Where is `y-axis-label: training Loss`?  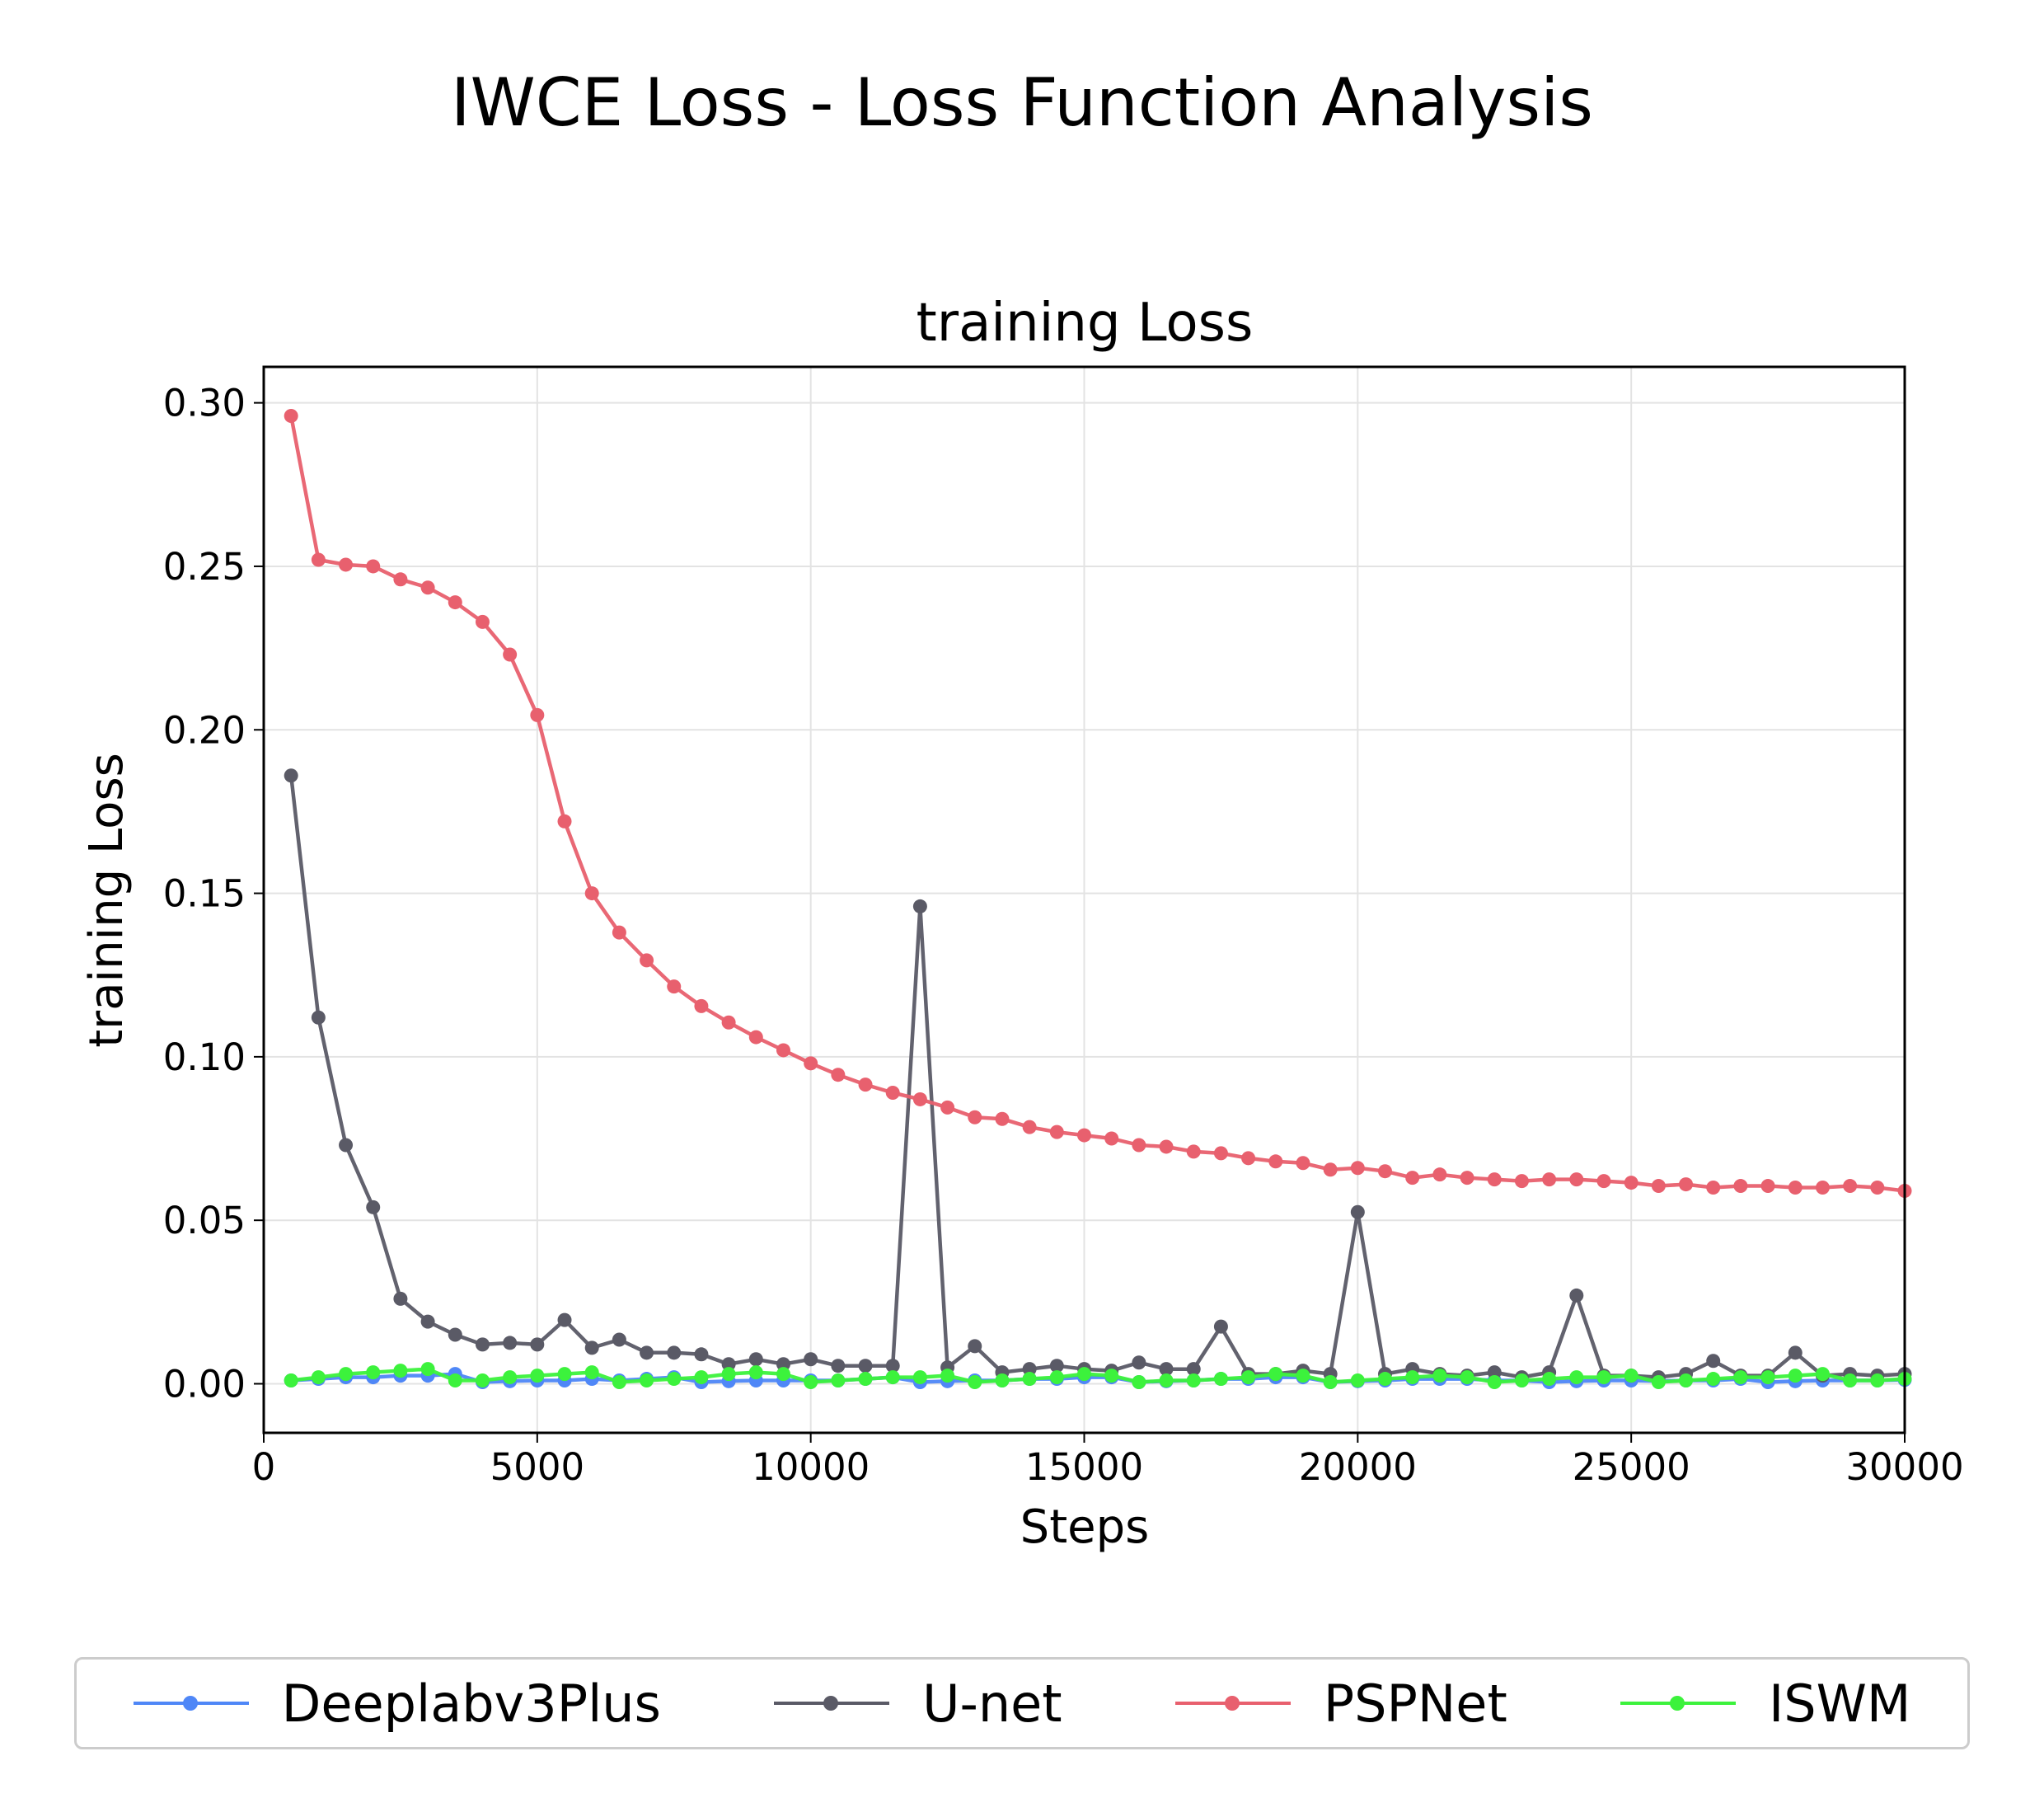 y-axis-label: training Loss is located at coordinates (107, 901).